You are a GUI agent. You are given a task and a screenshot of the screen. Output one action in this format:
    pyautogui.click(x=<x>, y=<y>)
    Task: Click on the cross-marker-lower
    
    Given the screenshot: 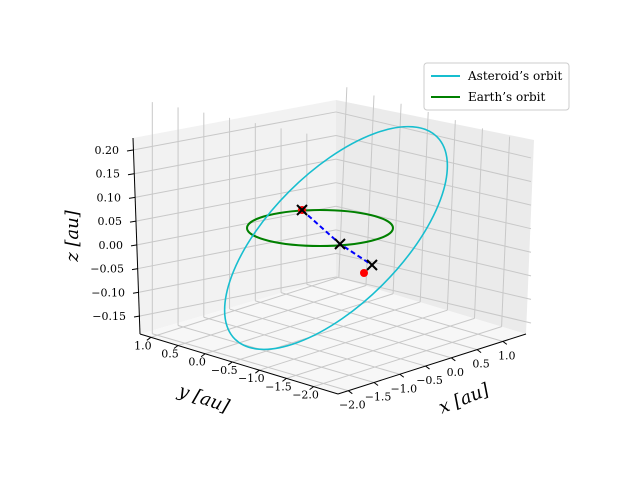 What is the action you would take?
    pyautogui.click(x=372, y=265)
    